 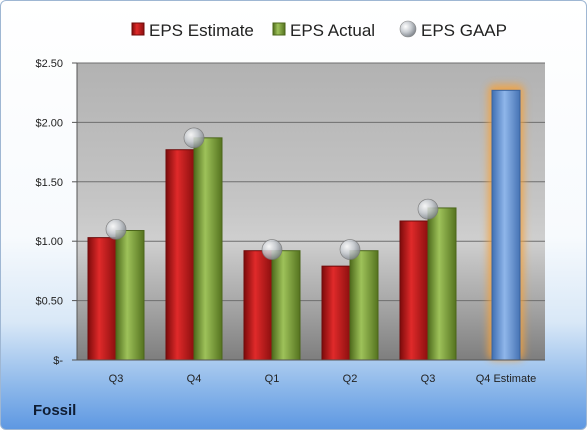 I want to click on y-tick-label: $1.50, so click(x=49, y=183).